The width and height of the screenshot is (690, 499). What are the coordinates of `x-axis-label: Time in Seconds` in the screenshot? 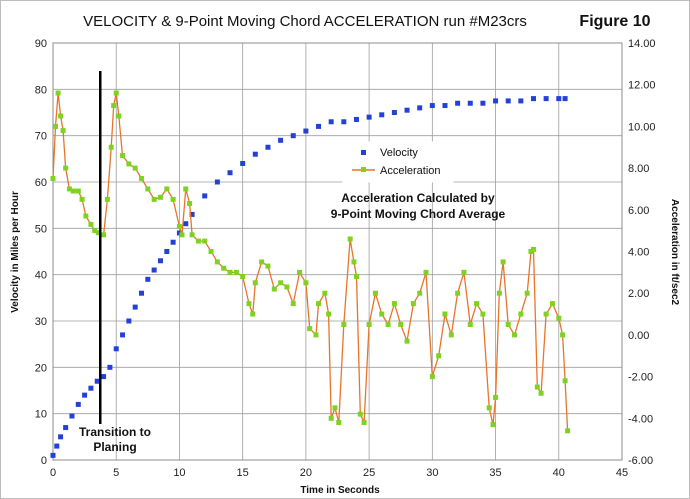 It's located at (340, 490).